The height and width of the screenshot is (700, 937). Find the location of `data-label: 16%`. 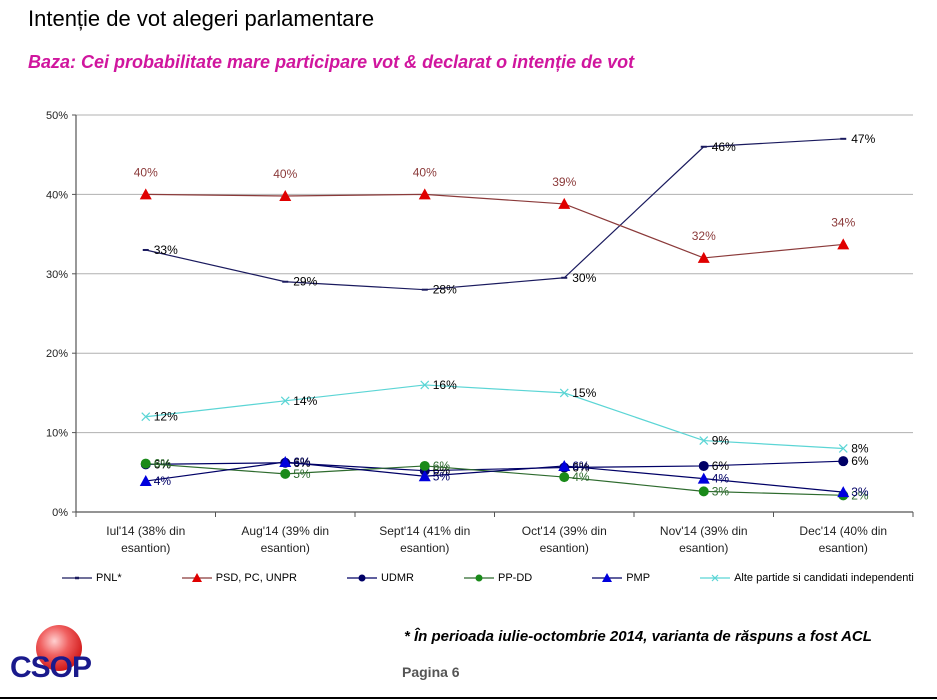

data-label: 16% is located at coordinates (445, 385).